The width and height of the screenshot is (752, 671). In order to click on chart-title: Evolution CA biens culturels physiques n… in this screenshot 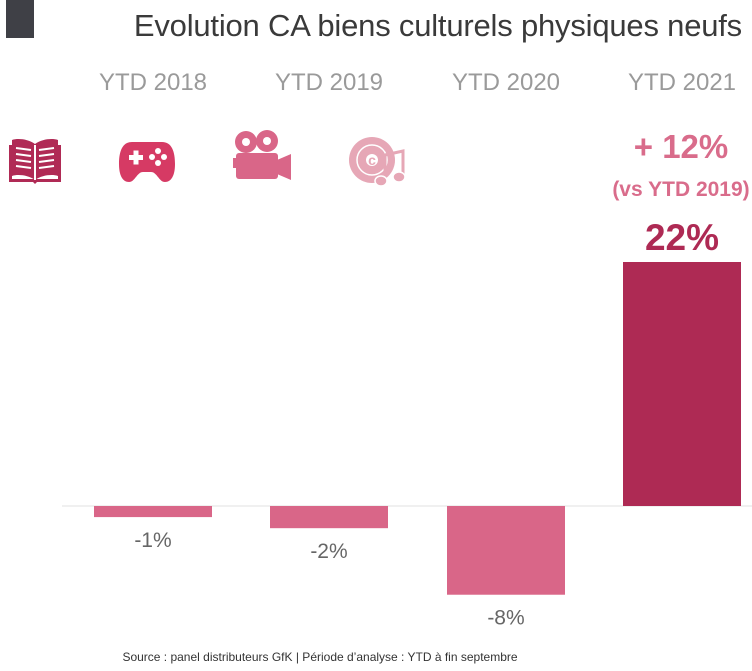, I will do `click(437, 25)`.